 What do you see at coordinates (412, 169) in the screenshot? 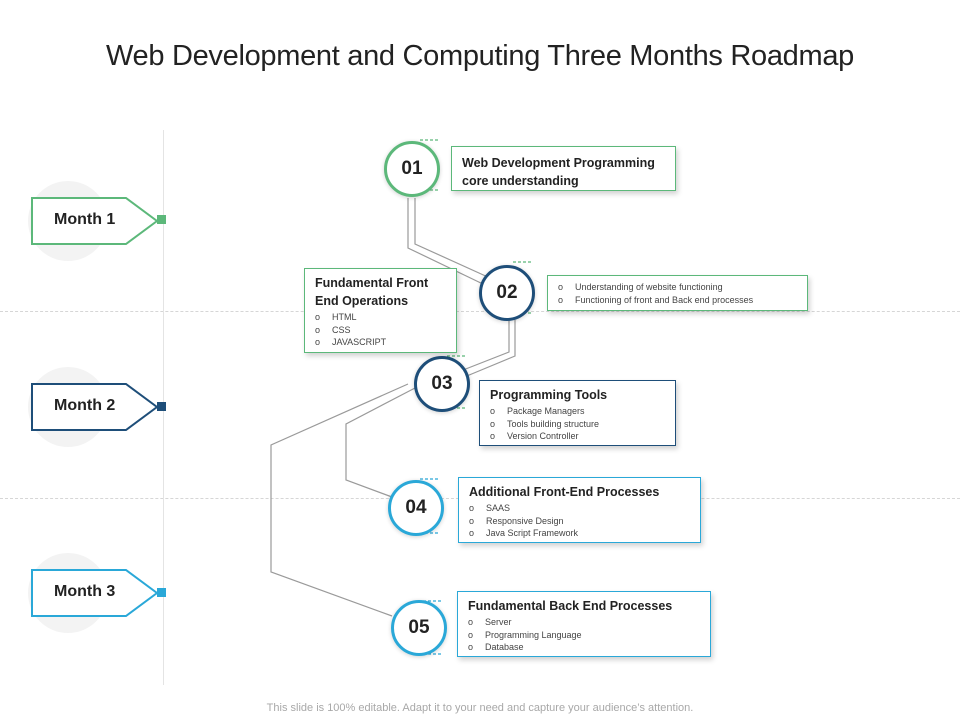
I see `step-circle-01: 01` at bounding box center [412, 169].